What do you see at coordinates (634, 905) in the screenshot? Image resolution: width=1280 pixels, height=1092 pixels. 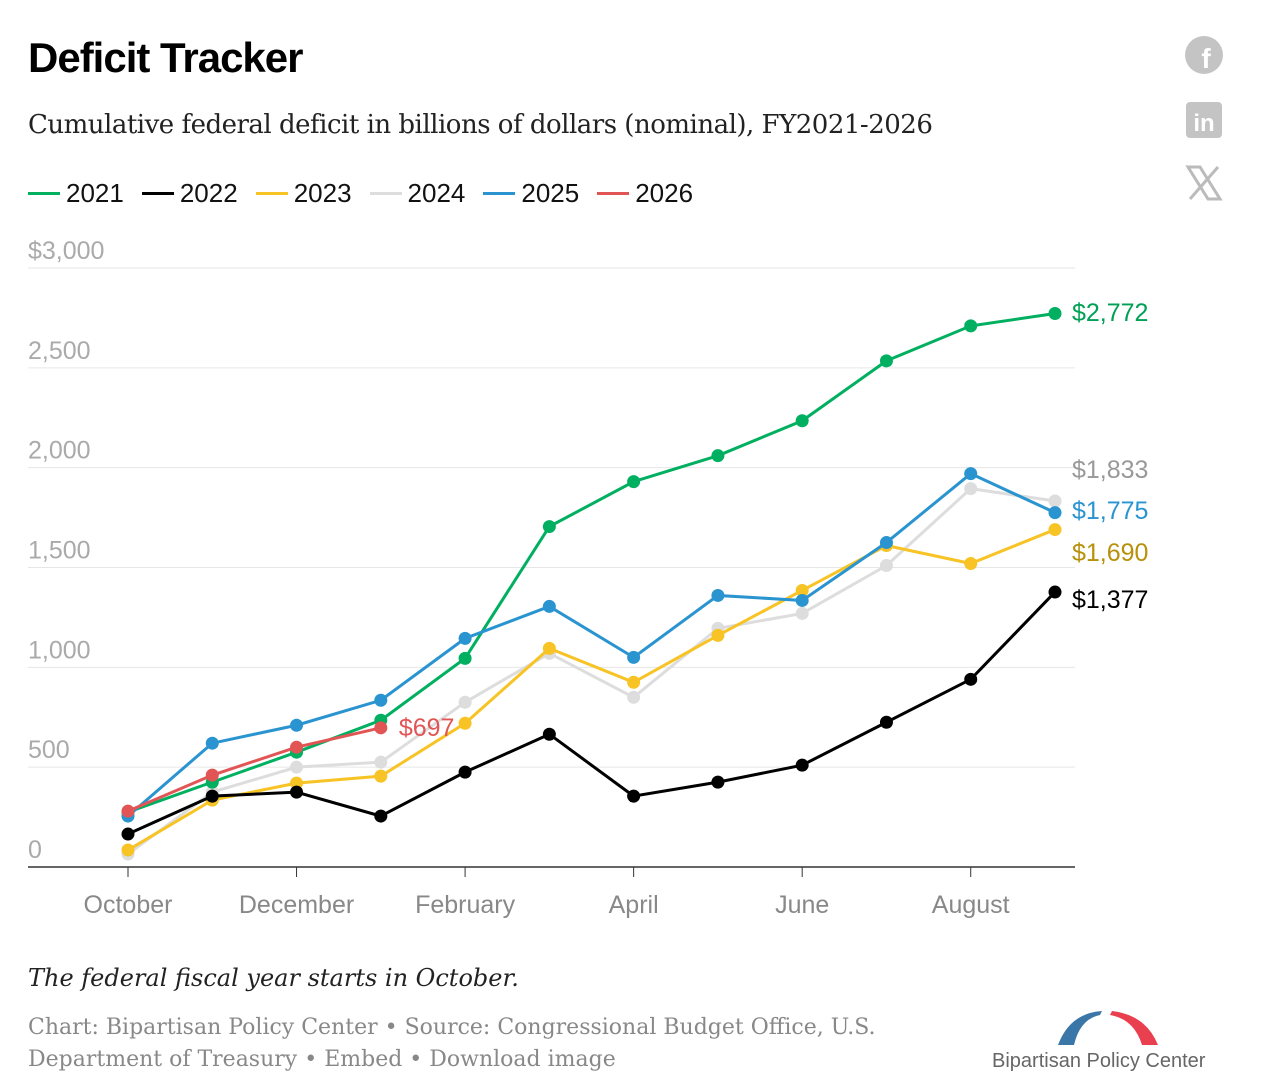 I see `x-tick-label: April` at bounding box center [634, 905].